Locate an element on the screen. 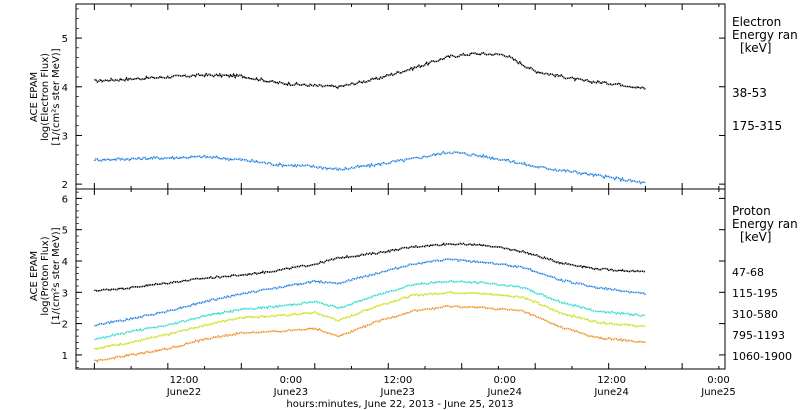  proton-legend-title-line1: Proton is located at coordinates (751, 211).